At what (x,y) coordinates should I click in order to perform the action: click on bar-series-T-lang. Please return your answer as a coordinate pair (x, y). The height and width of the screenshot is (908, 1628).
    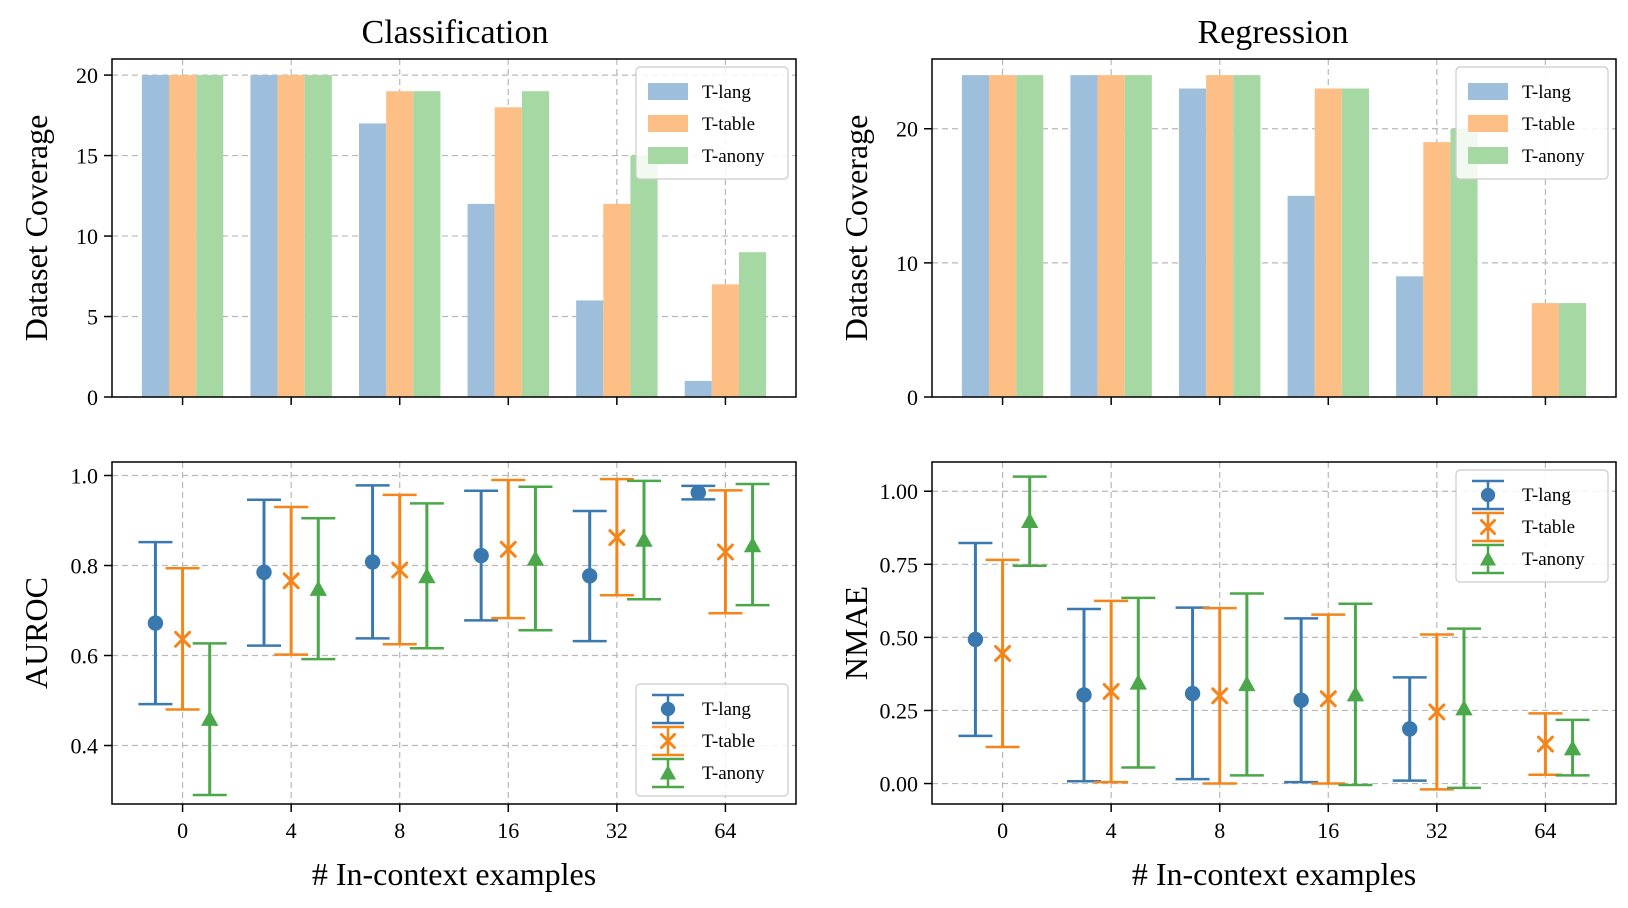
    Looking at the image, I should click on (426, 236).